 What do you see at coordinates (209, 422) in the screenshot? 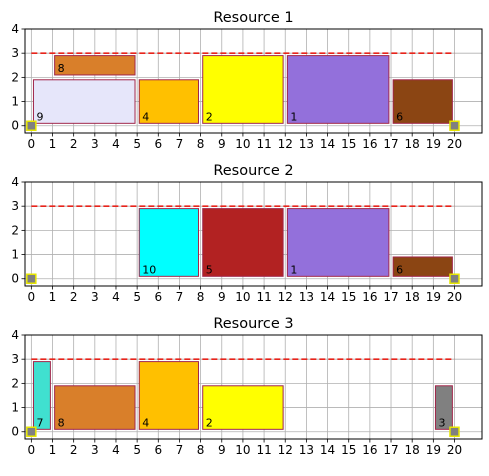
I see `task-label: 2` at bounding box center [209, 422].